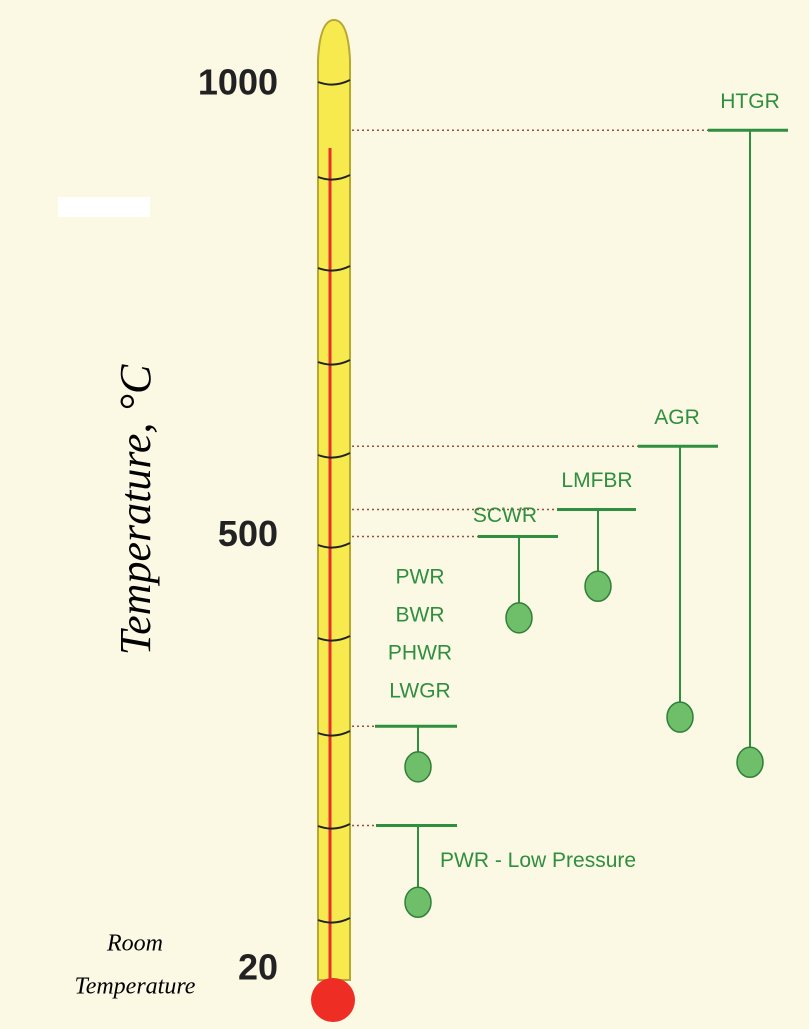 The height and width of the screenshot is (1029, 809). I want to click on reactor-label: PWR, so click(420, 577).